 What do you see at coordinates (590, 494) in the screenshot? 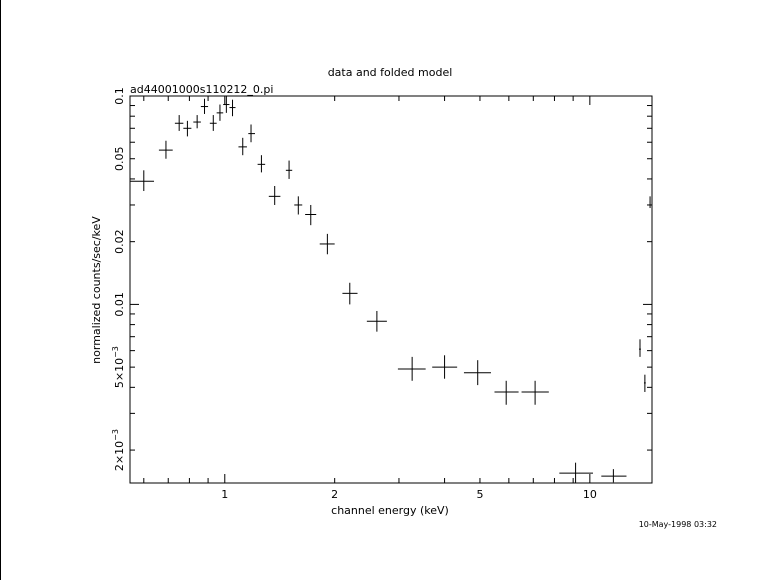
I see `x-tick-label: 10` at bounding box center [590, 494].